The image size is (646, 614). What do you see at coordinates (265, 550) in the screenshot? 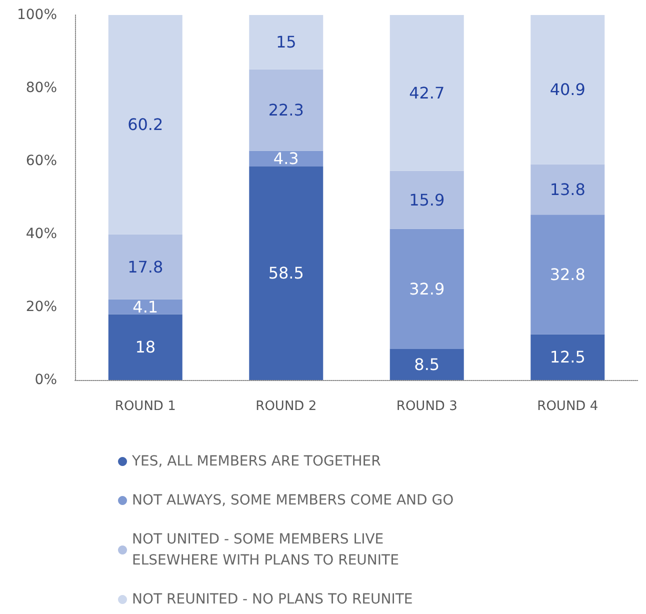
I see `legend-label: NOT UNITED - SOME MEMBERS LIVE ELSEWHERE WITH PLANS TO REUNITE` at bounding box center [265, 550].